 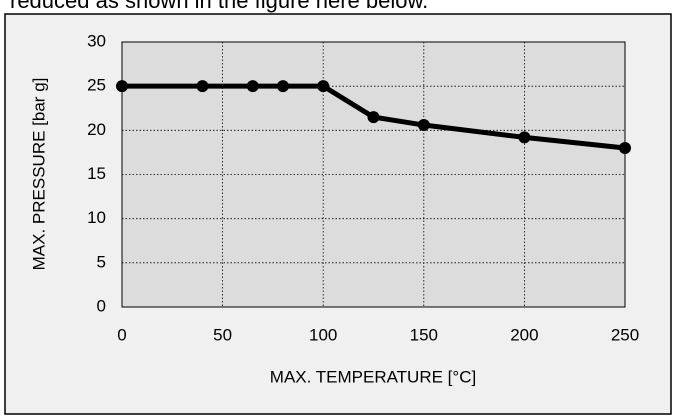 What do you see at coordinates (222, 334) in the screenshot?
I see `x-tick-label: 50` at bounding box center [222, 334].